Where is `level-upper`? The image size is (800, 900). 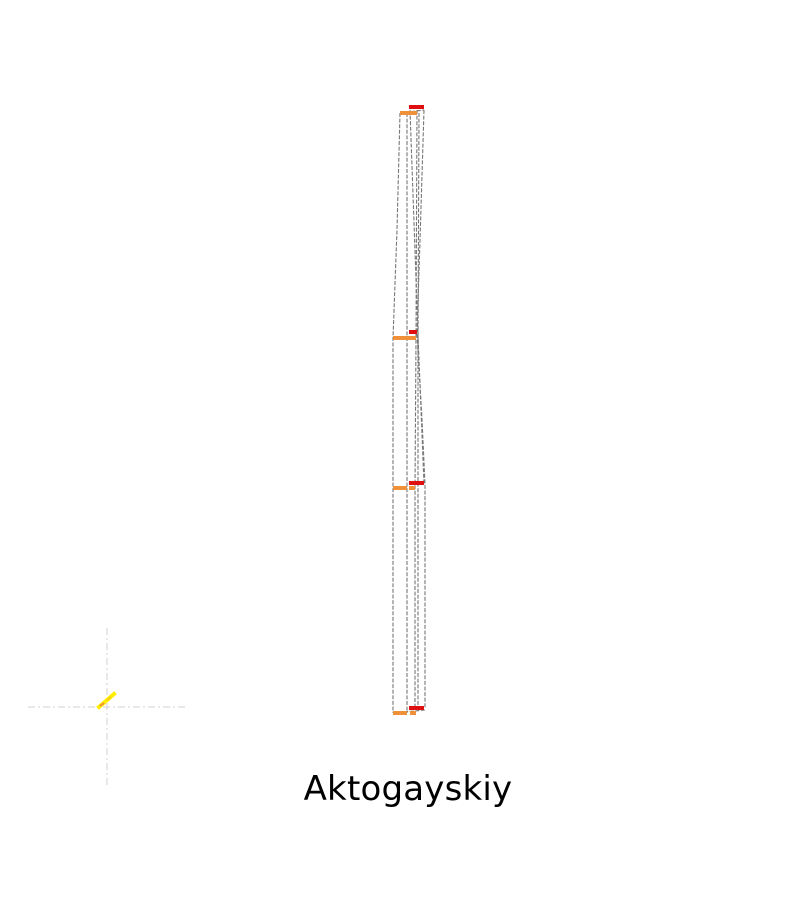
level-upper is located at coordinates (405, 335).